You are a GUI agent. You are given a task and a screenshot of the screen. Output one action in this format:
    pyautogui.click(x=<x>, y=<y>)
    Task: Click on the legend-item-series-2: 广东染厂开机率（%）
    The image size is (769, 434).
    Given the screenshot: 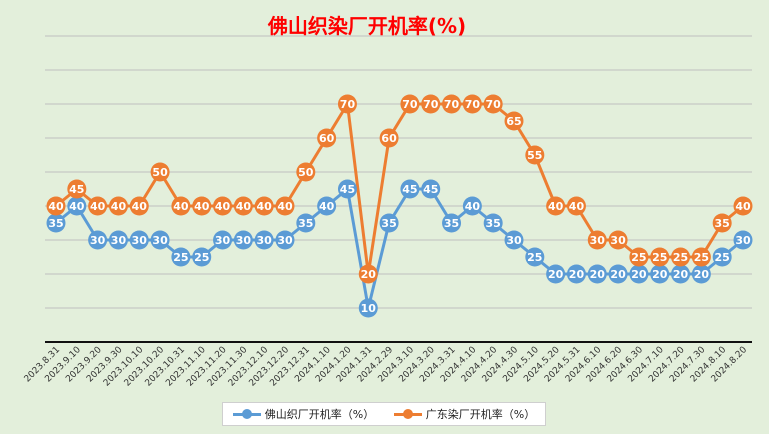 What is the action you would take?
    pyautogui.click(x=464, y=414)
    